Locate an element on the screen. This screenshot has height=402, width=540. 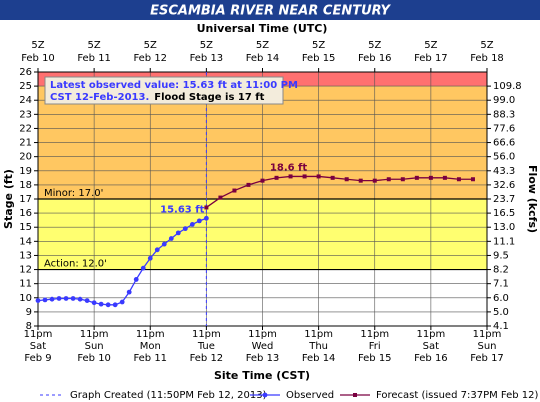
y2-tick-label: 109.8 is located at coordinates (507, 86).